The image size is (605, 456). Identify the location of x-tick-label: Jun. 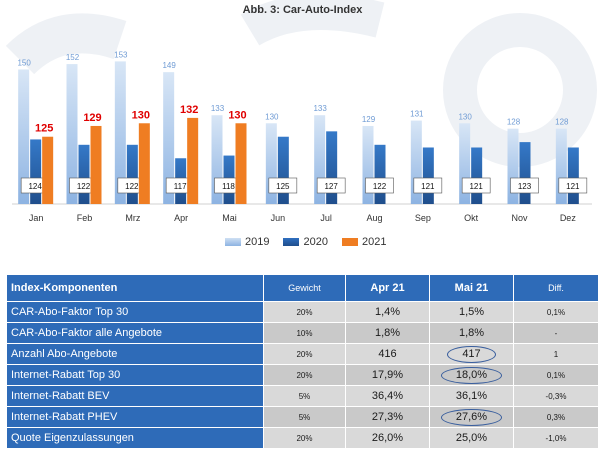
(278, 218).